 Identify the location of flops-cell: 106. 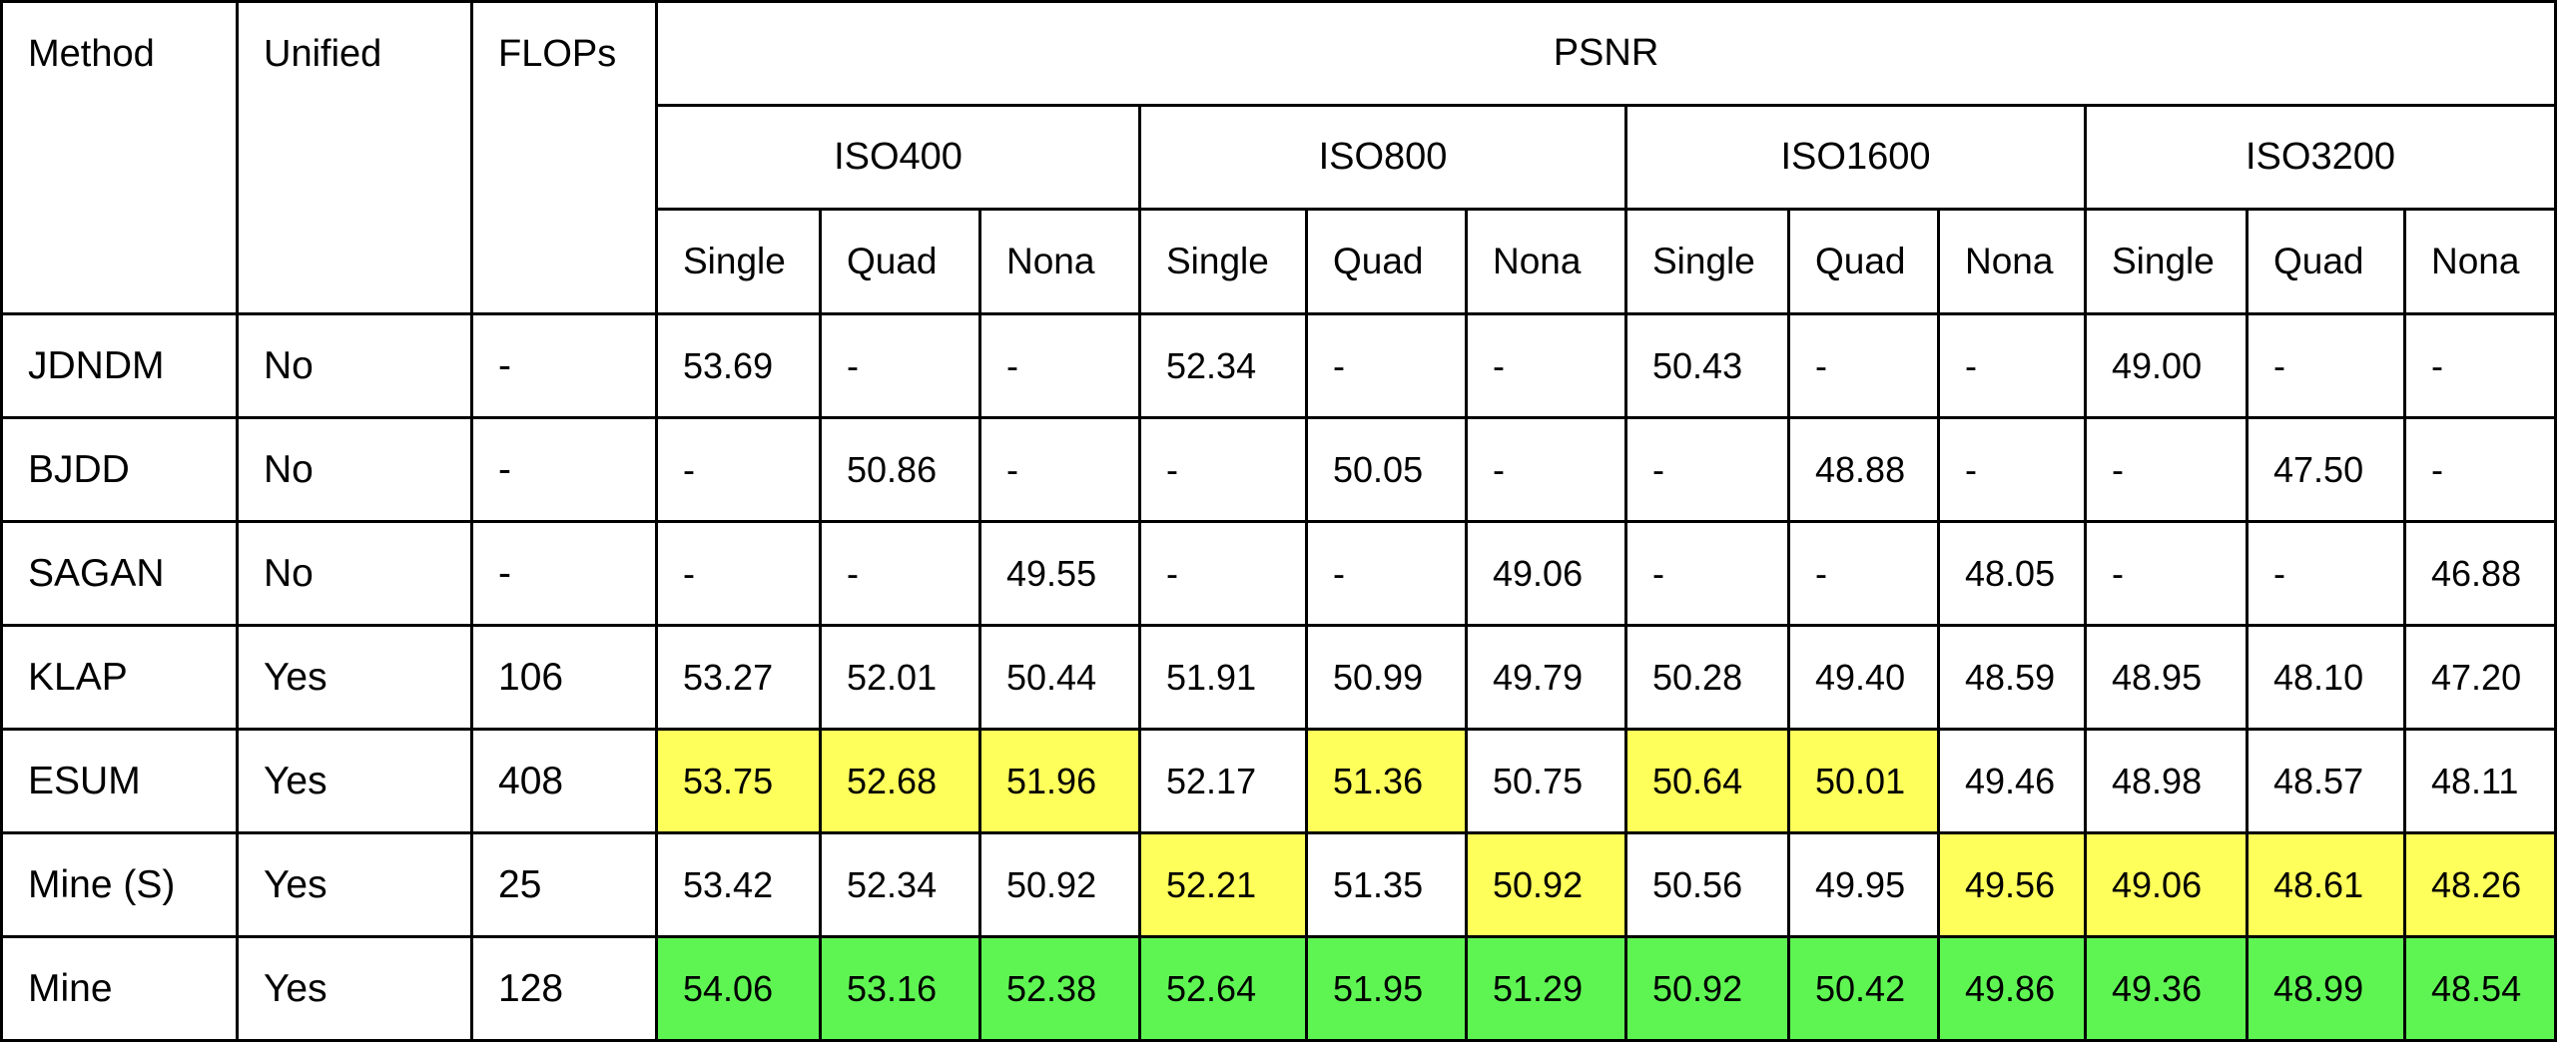
(564, 677).